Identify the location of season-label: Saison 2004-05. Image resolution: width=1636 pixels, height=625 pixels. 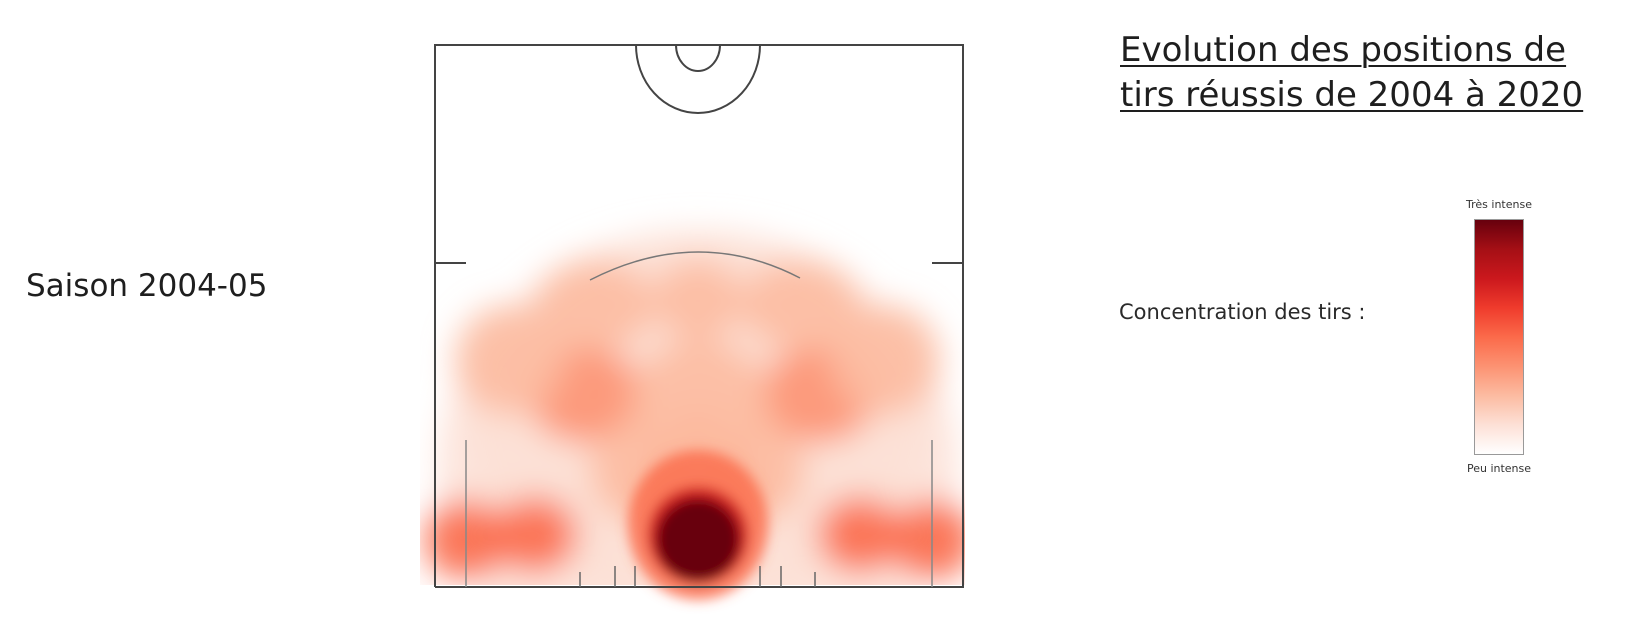
(147, 286).